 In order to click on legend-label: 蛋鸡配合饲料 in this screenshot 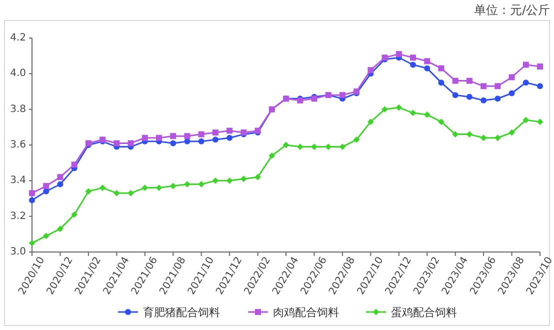, I will do `click(424, 312)`.